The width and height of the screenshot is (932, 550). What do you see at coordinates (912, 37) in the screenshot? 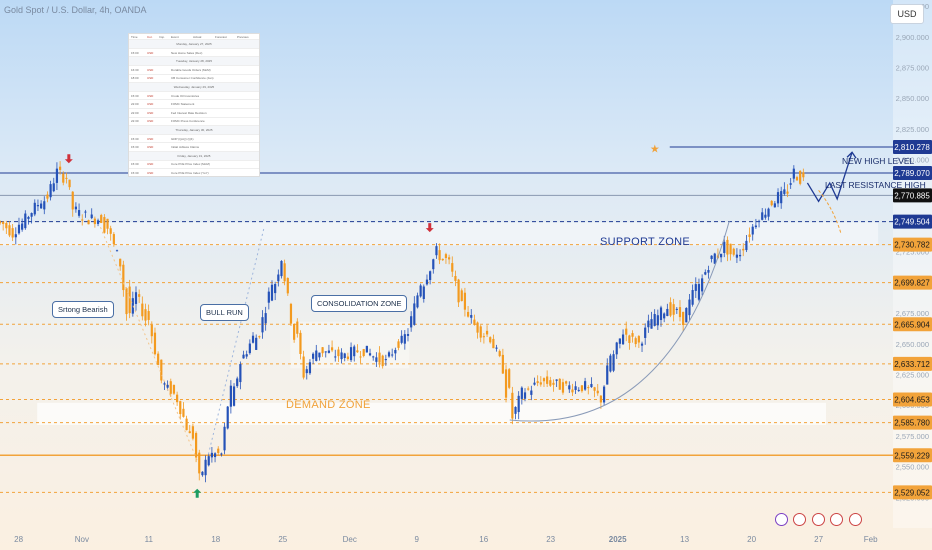
I see `y-tick-label: 2,900.000` at bounding box center [912, 37].